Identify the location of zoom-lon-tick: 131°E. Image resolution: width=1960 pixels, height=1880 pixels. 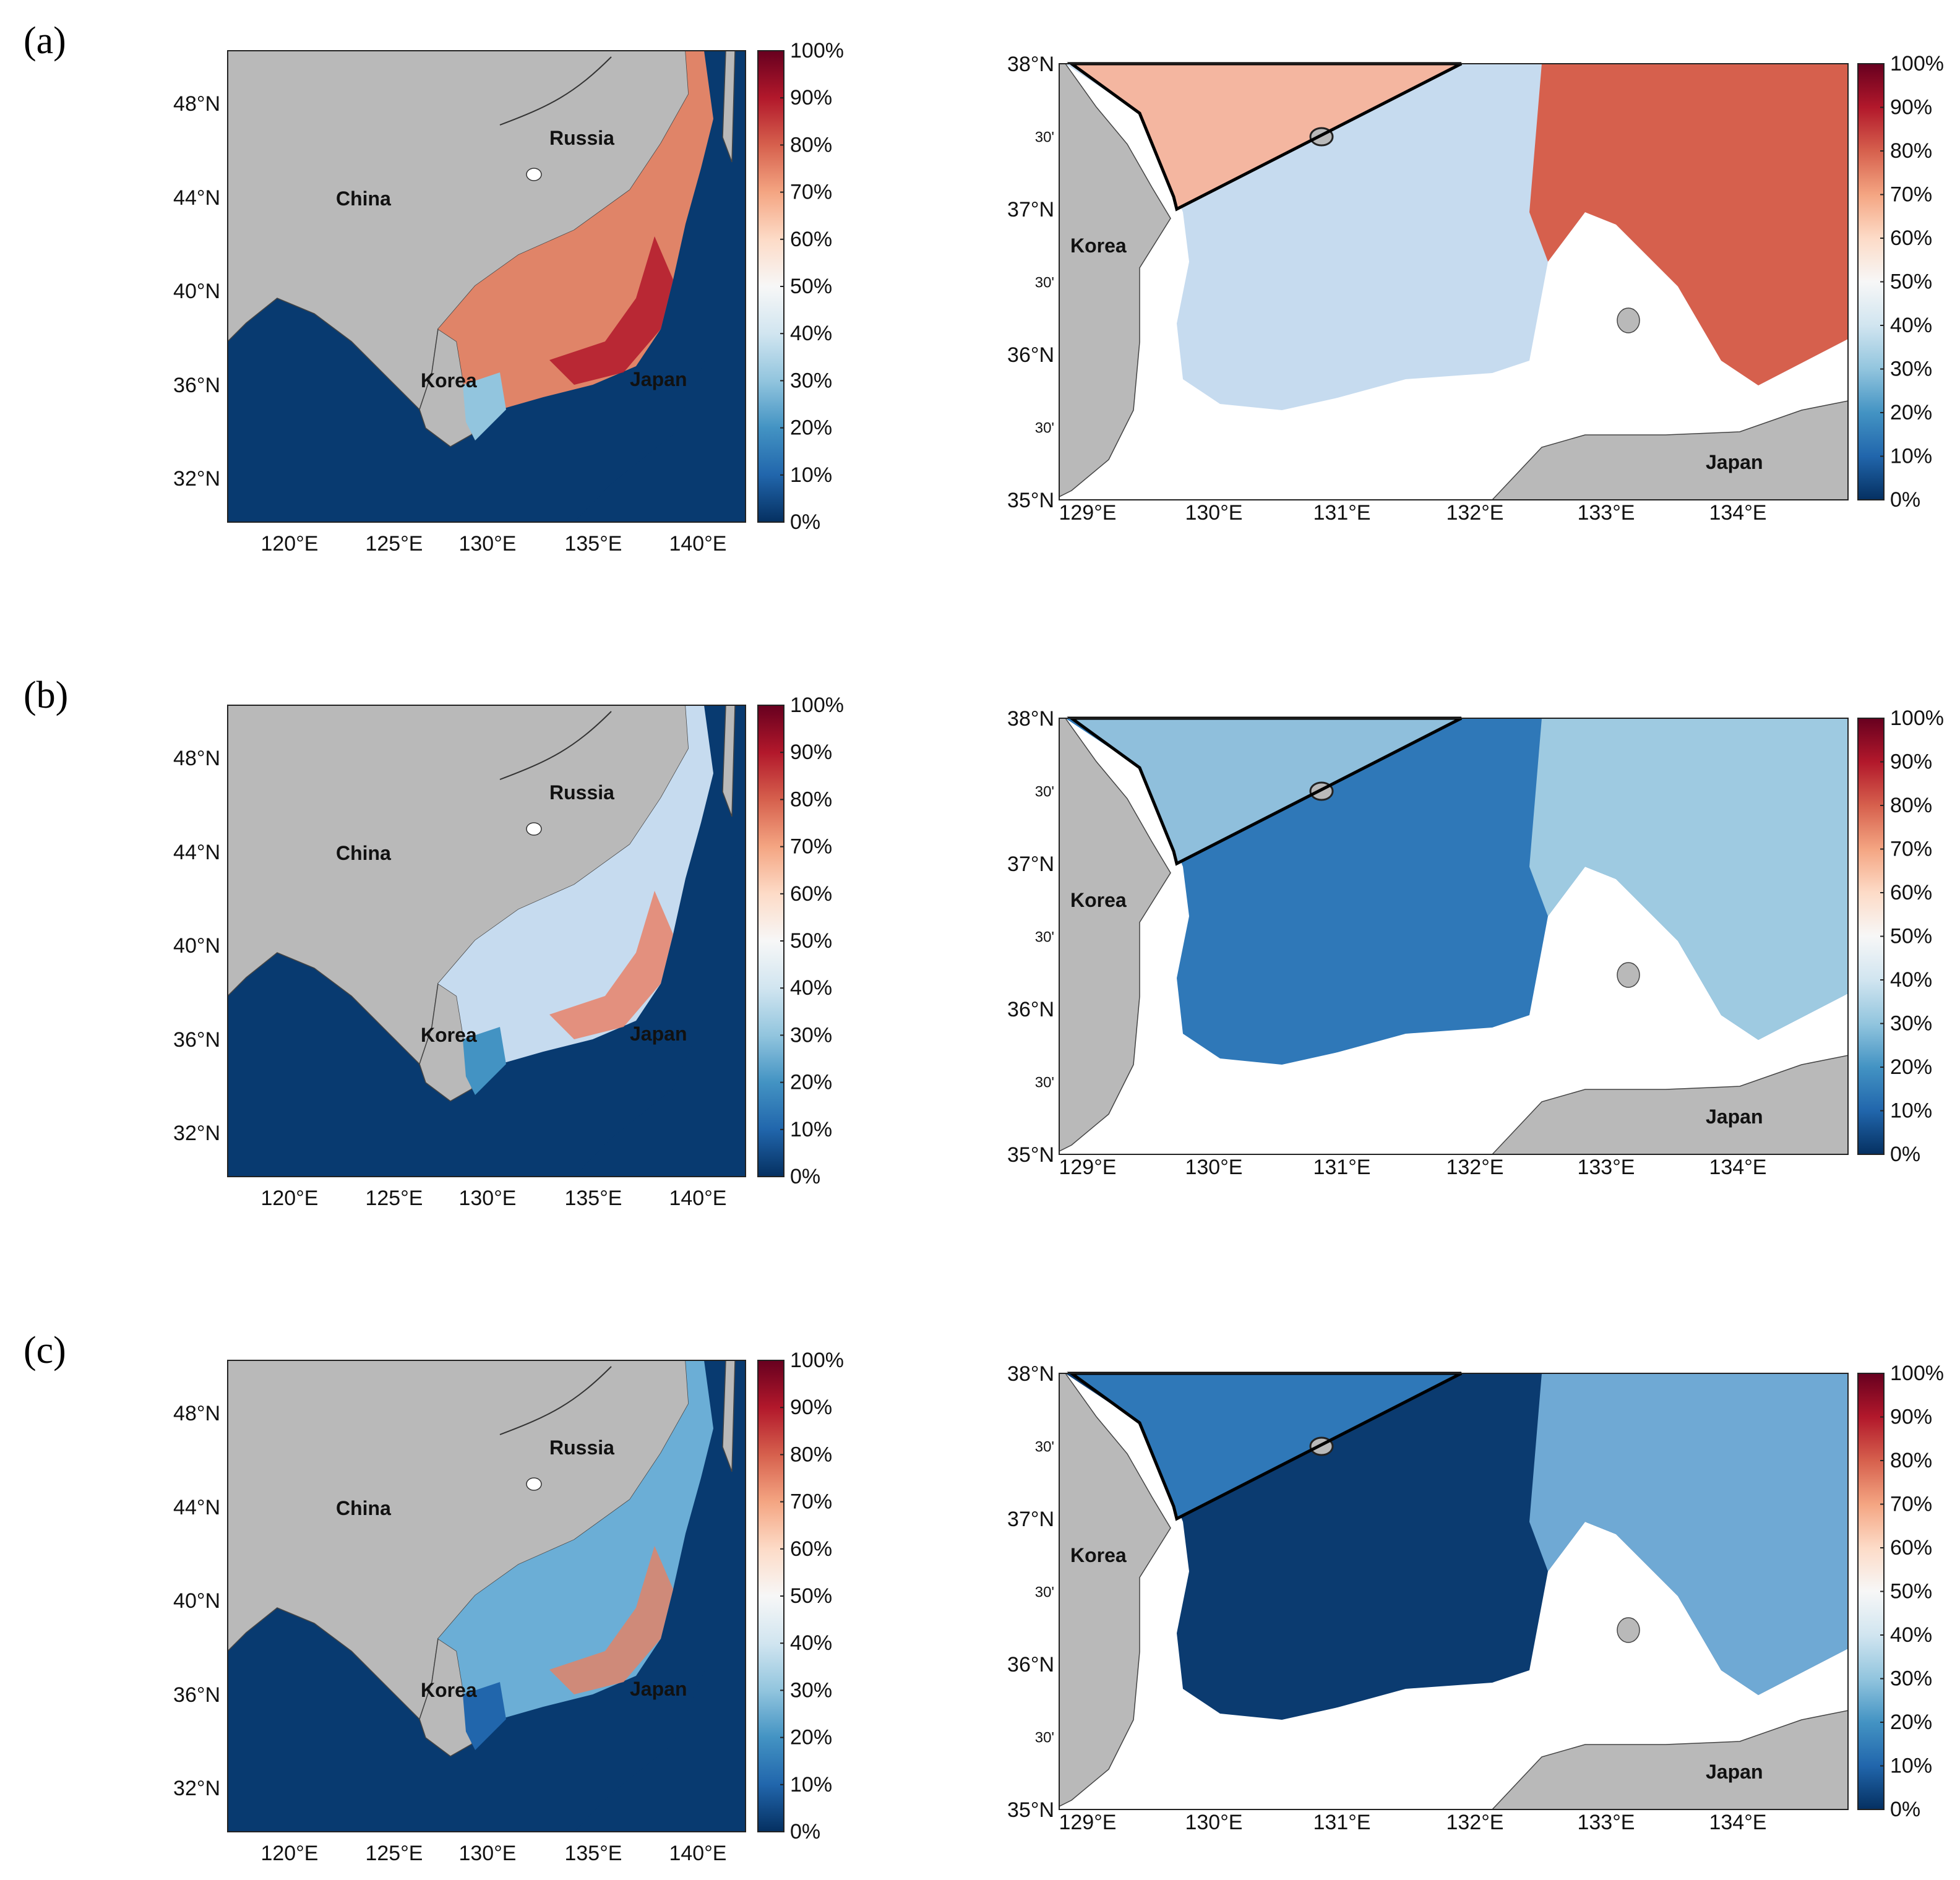
(1341, 1822).